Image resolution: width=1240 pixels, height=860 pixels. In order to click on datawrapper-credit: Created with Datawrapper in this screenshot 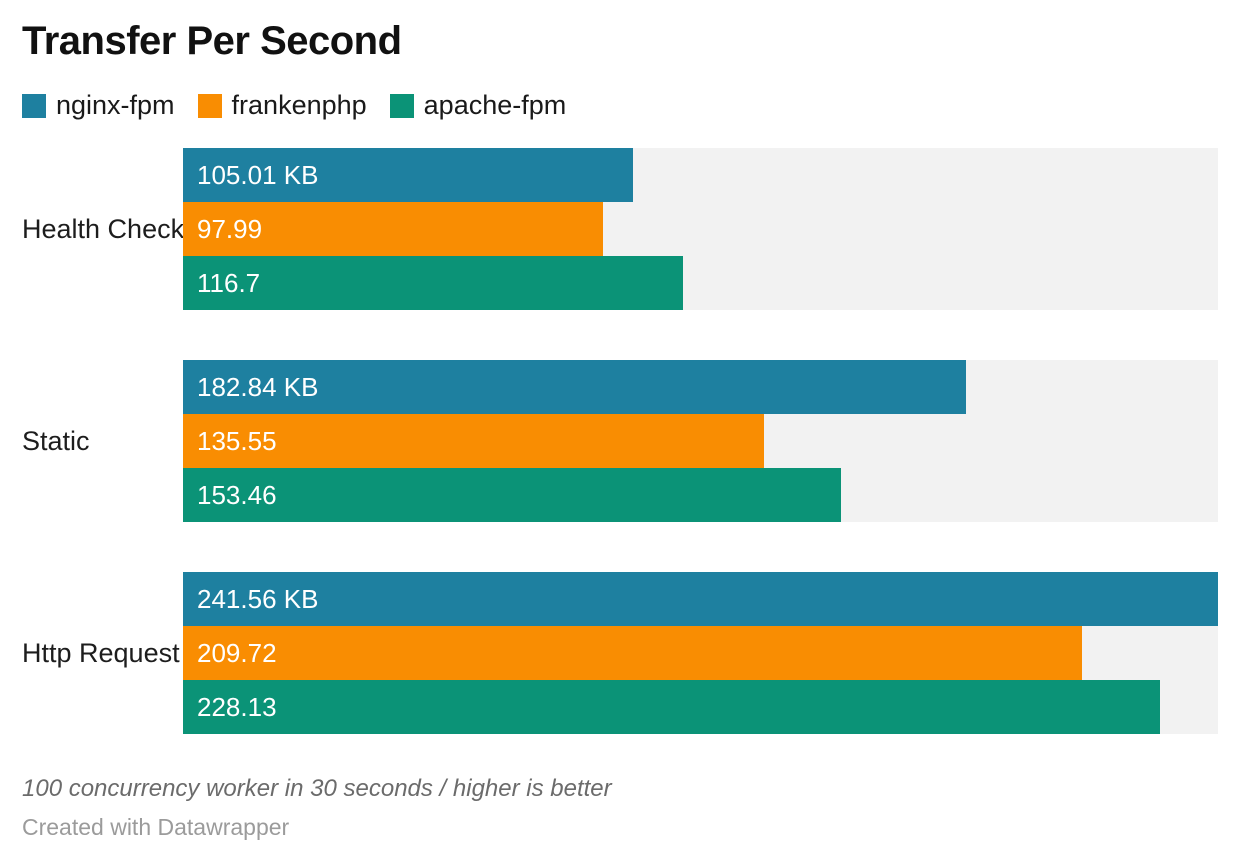, I will do `click(156, 827)`.